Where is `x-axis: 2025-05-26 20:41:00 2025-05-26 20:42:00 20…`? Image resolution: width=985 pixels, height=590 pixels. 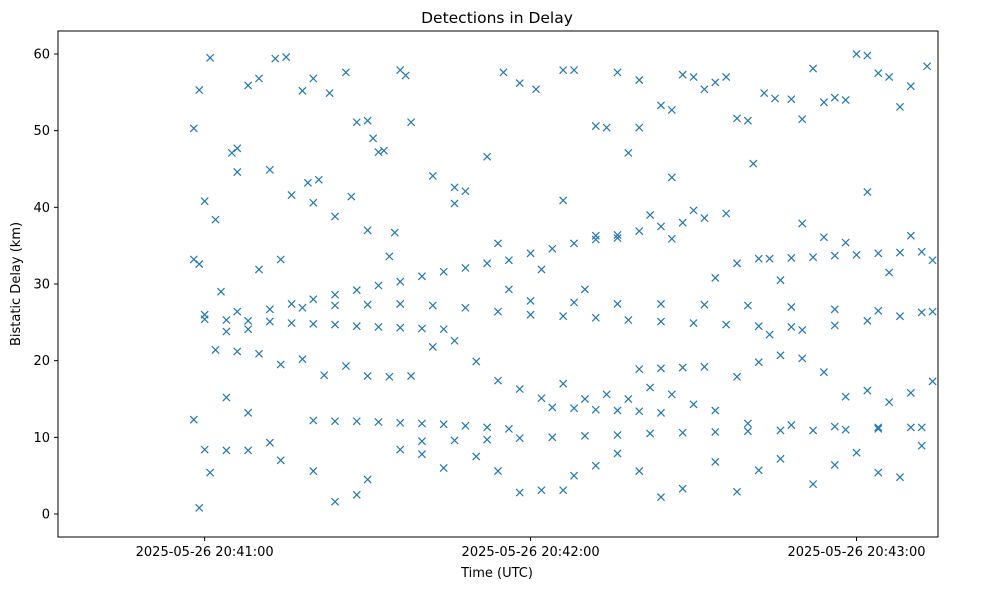
x-axis: 2025-05-26 20:41:00 2025-05-26 20:42:00 20… is located at coordinates (531, 548).